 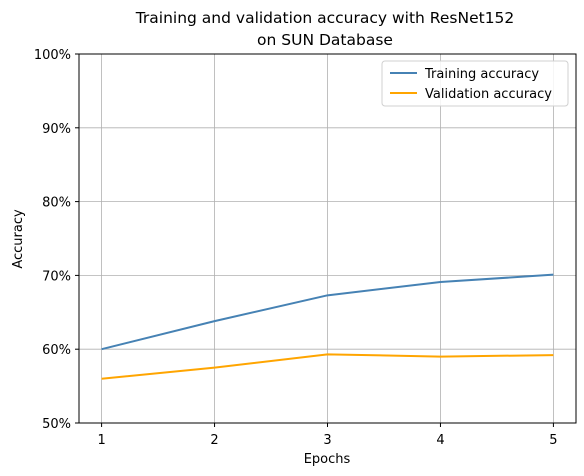 What do you see at coordinates (56, 424) in the screenshot?
I see `y-tick-label: 50%` at bounding box center [56, 424].